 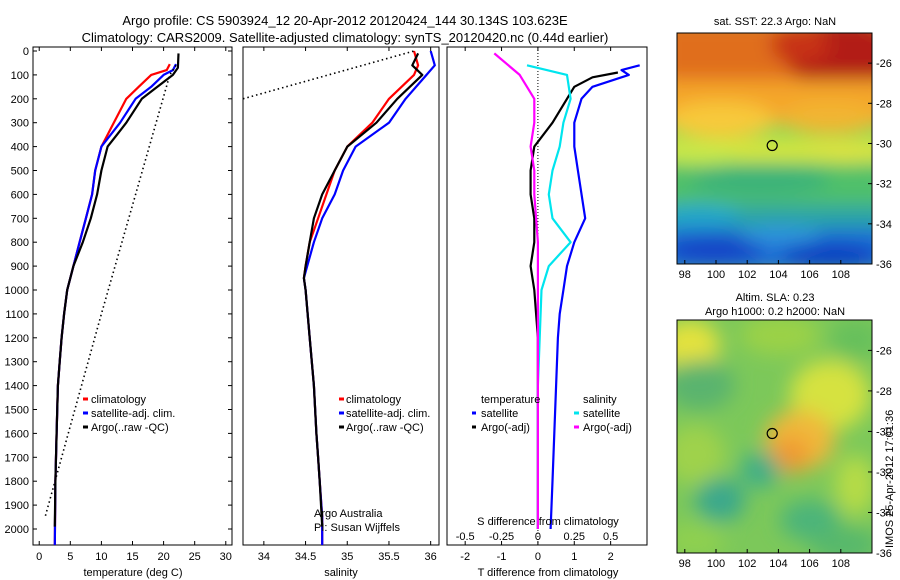 What do you see at coordinates (17, 339) in the screenshot?
I see `depth-tick-label: 1200` at bounding box center [17, 339].